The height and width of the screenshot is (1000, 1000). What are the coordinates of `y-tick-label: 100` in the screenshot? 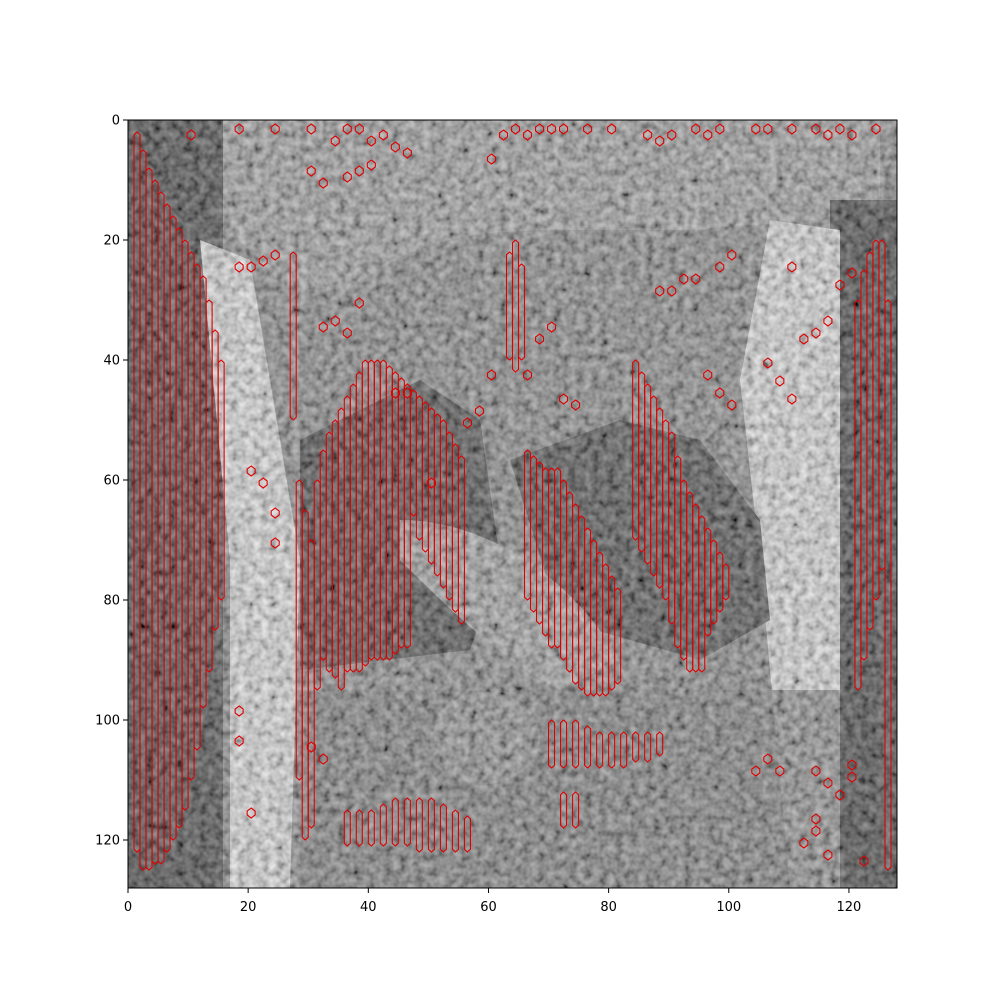 It's located at (107, 721).